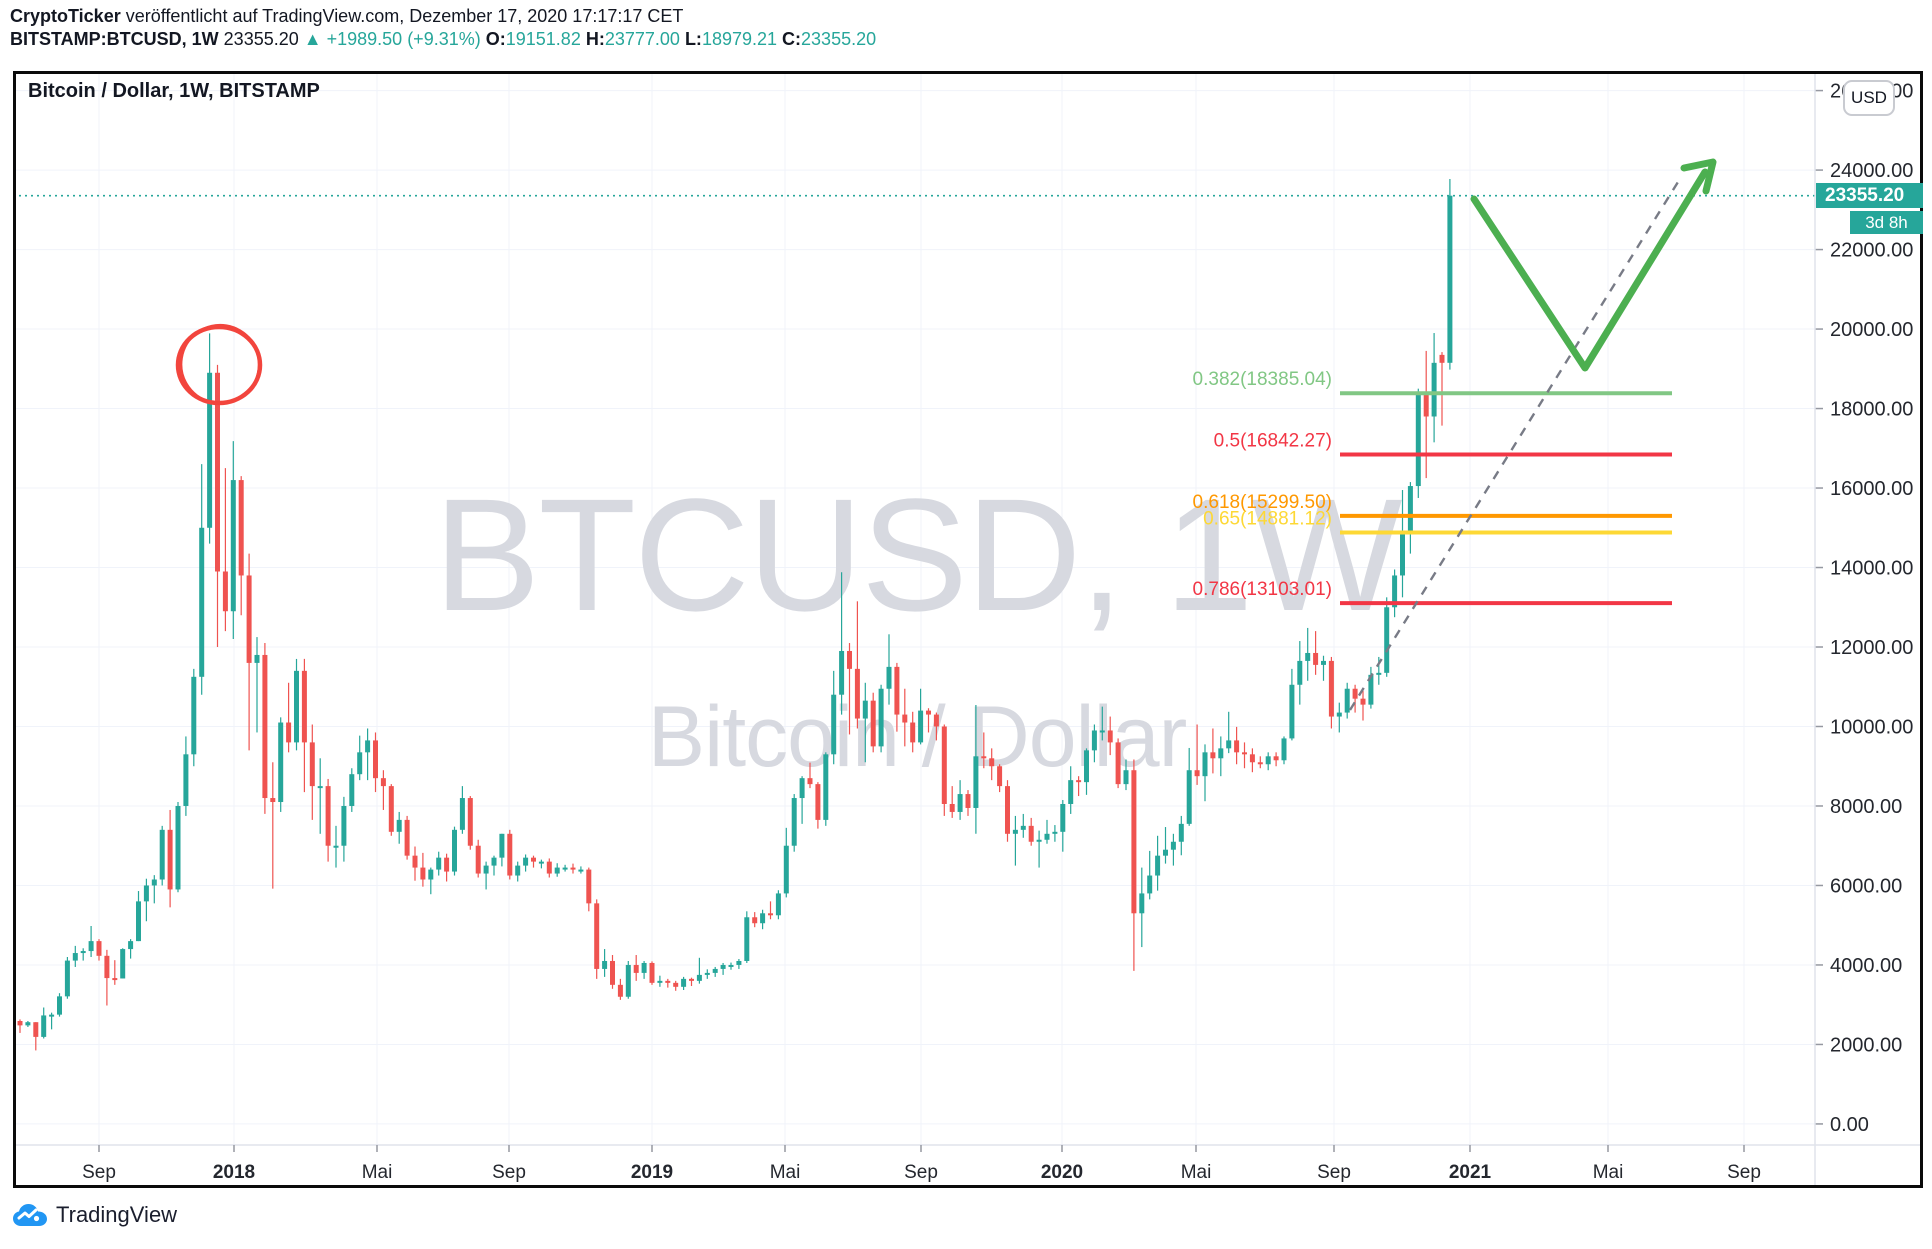  I want to click on symbol-watermark: BTCUSD, 1W Bitcoin / Dollar, so click(919, 625).